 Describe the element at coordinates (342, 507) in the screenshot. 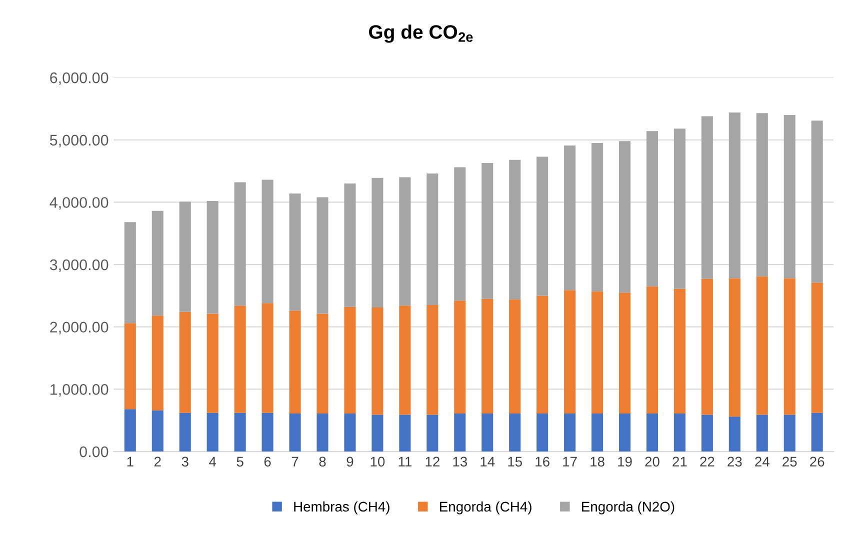

I see `legend-label: Hembras (CH4)` at that location.